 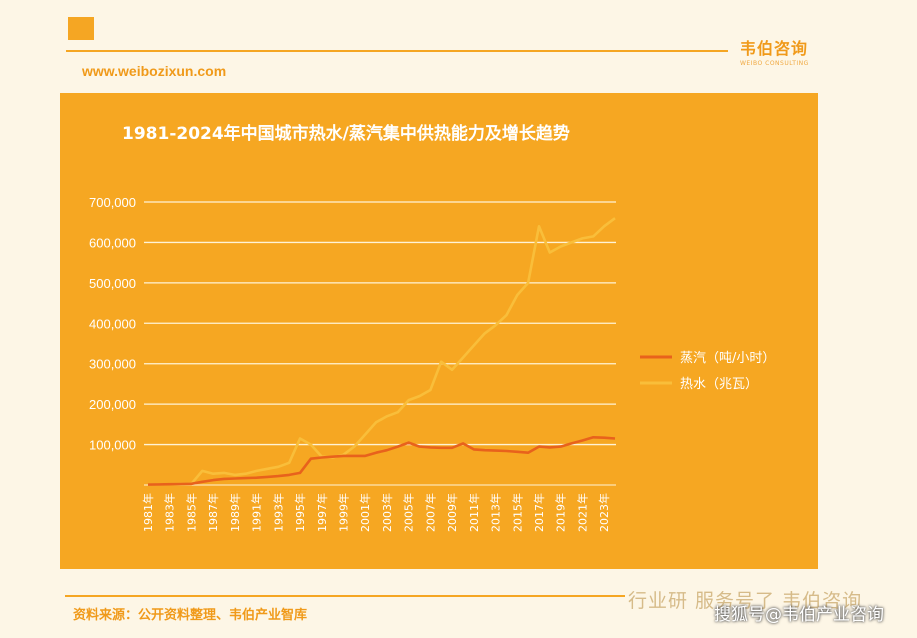 What do you see at coordinates (112, 202) in the screenshot?
I see `y-tick-label: 700,000` at bounding box center [112, 202].